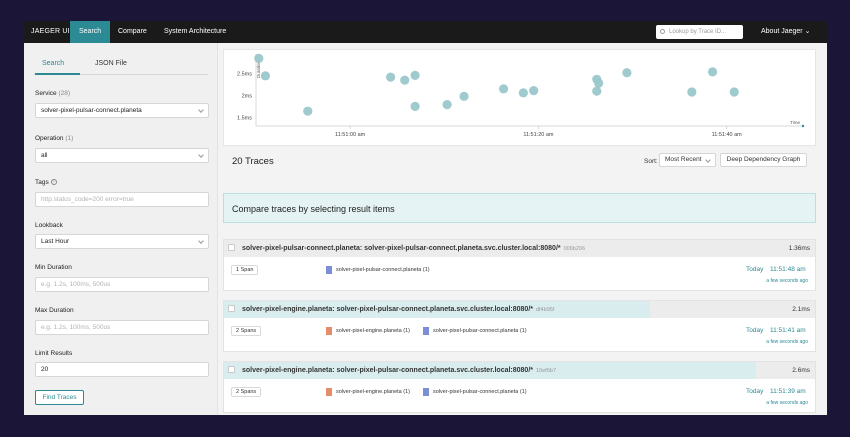 The width and height of the screenshot is (850, 437). I want to click on chevron-down-icon, so click(201, 155).